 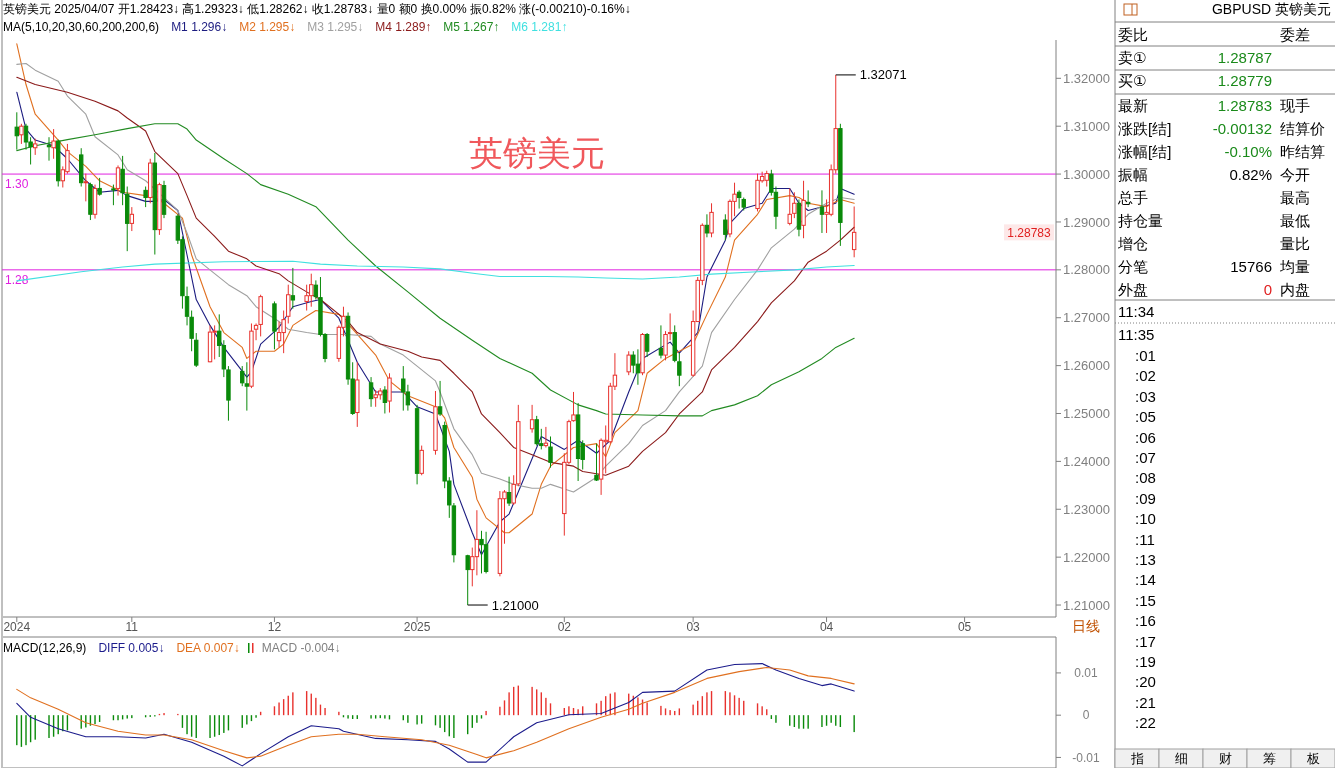 What do you see at coordinates (1133, 266) in the screenshot?
I see `text: 分笔` at bounding box center [1133, 266].